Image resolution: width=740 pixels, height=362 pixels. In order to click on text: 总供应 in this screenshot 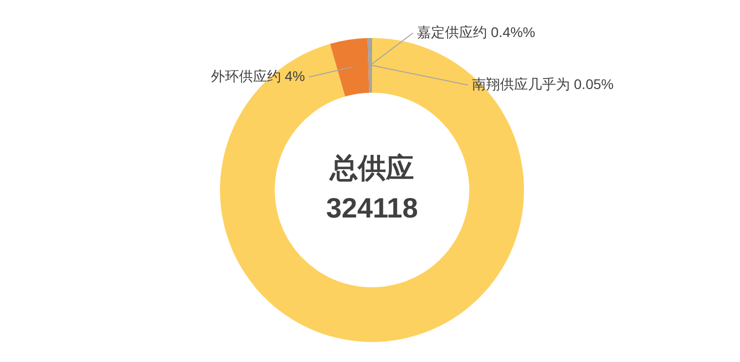, I will do `click(371, 168)`.